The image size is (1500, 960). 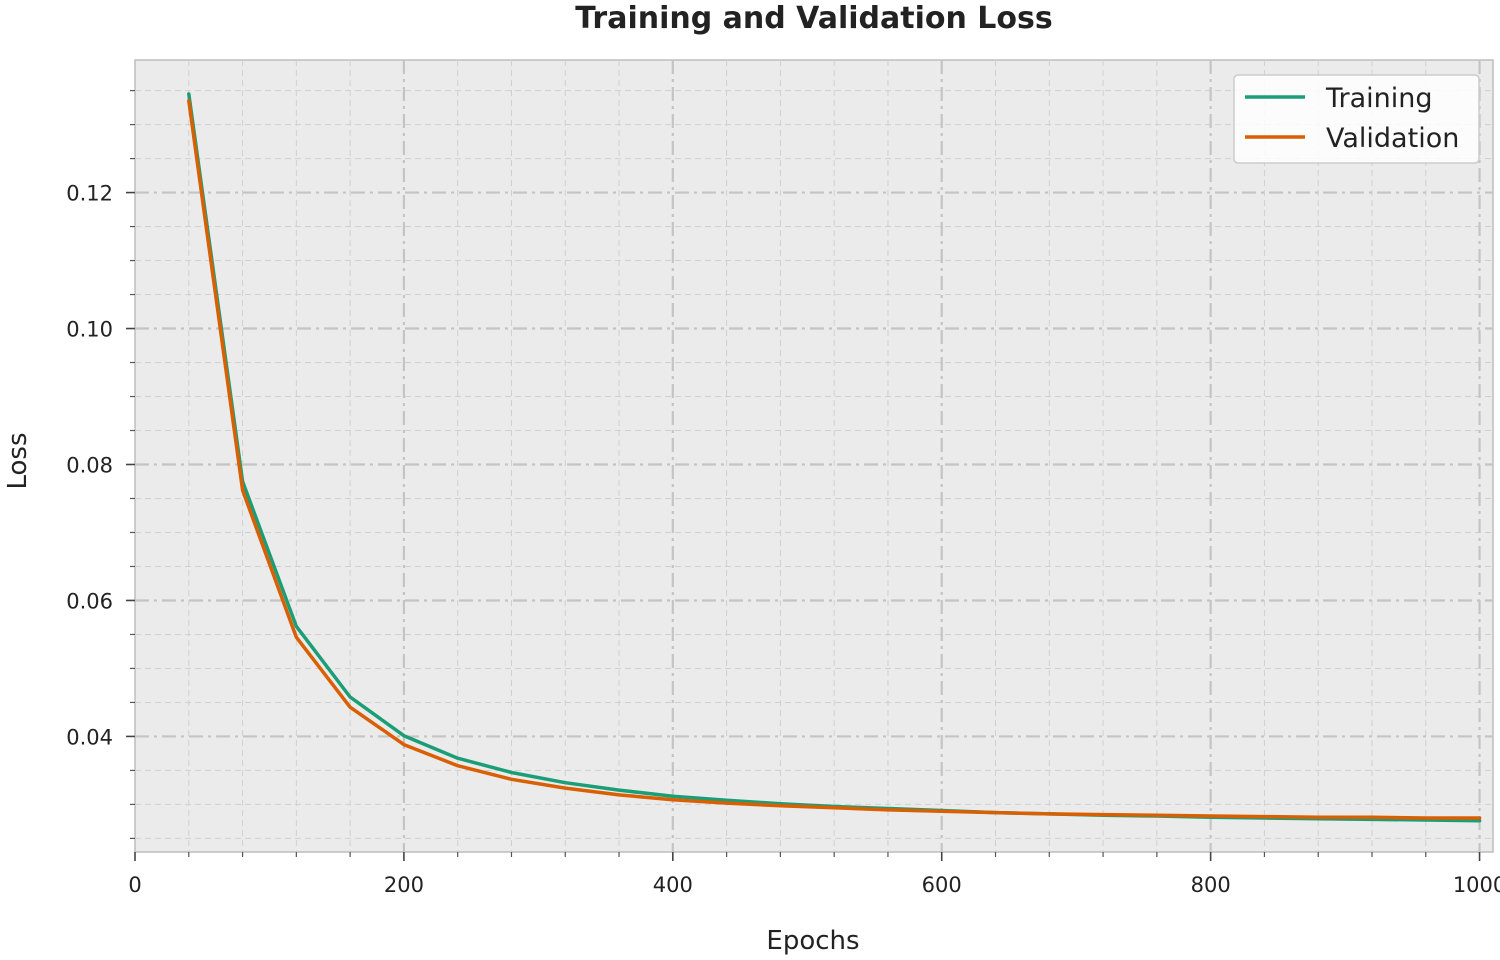 I want to click on y-tick-label: 0.12, so click(x=89, y=194).